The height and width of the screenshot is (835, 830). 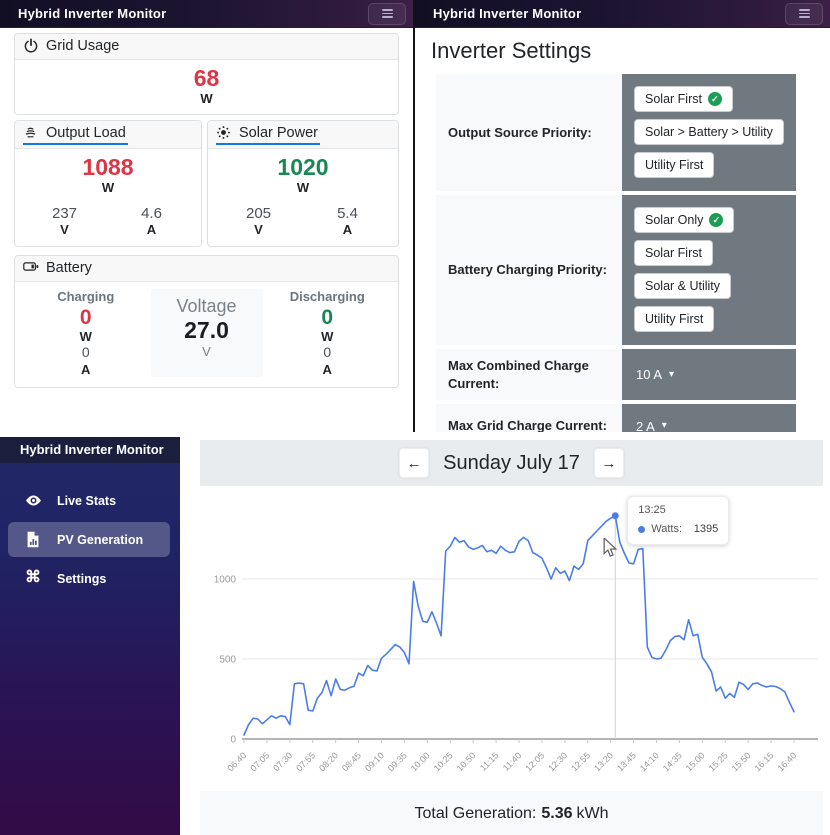 What do you see at coordinates (374, 761) in the screenshot?
I see `svg-text: 09:10` at bounding box center [374, 761].